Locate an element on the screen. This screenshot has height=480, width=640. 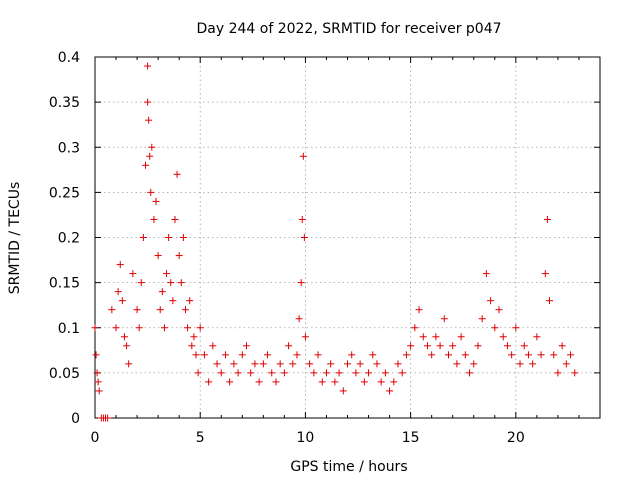
y-tick-label: 0.05 is located at coordinates (64, 374).